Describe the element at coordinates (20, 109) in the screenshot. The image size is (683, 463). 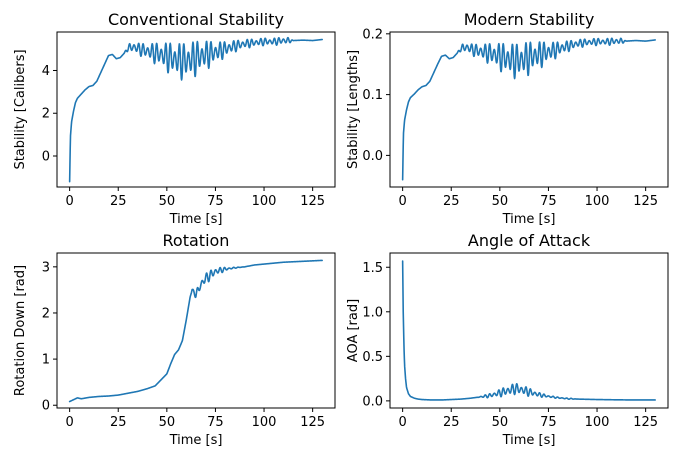
I see `y-axis-label: Stability [Calibers]` at that location.